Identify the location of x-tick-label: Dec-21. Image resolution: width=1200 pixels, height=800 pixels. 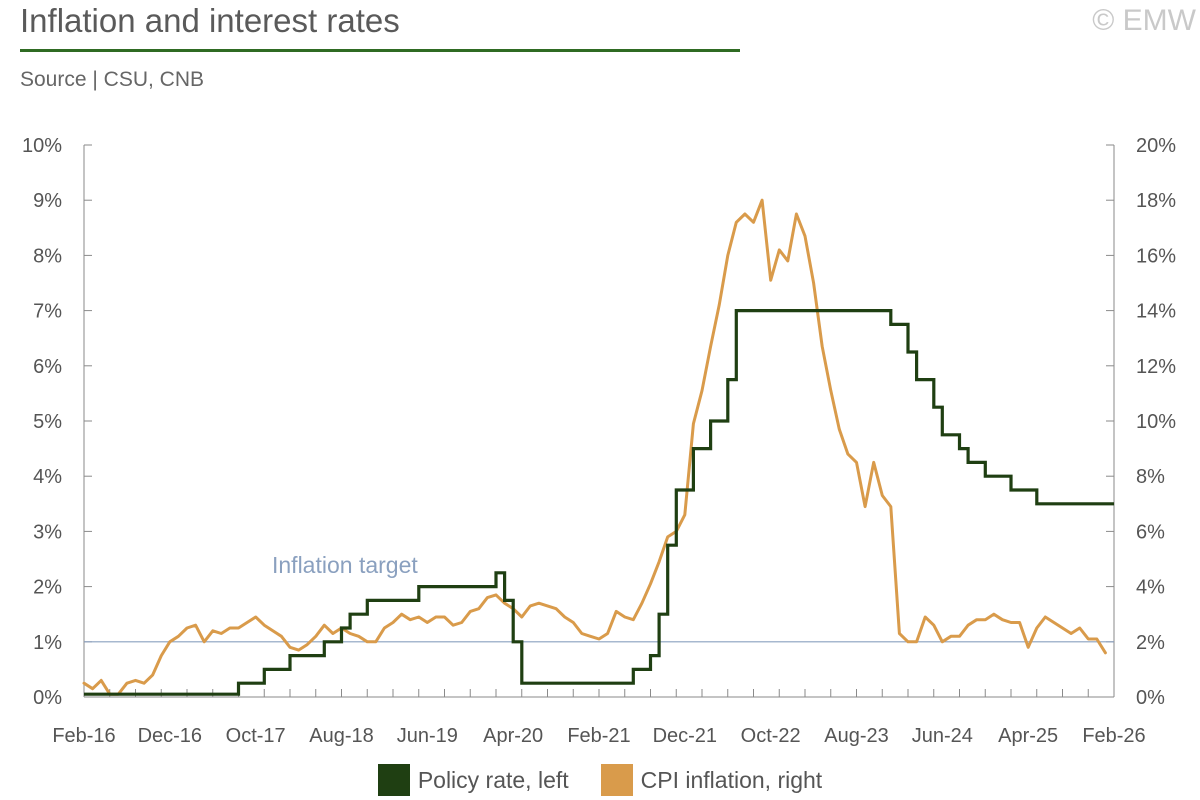
(685, 736).